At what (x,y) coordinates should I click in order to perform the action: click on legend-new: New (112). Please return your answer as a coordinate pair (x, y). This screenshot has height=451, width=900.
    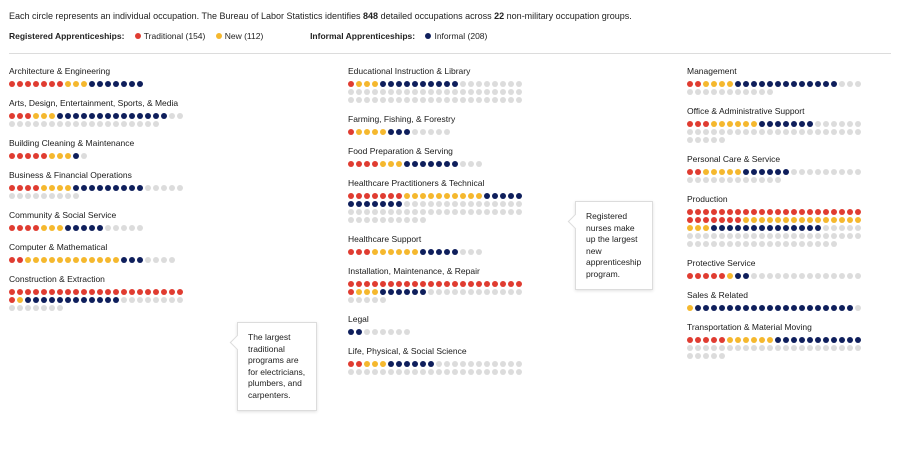
    Looking at the image, I should click on (239, 36).